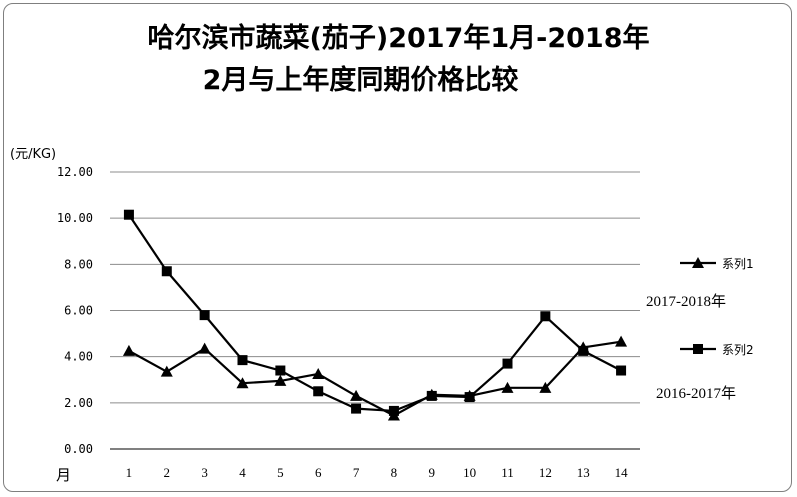 This screenshot has height=497, width=797. Describe the element at coordinates (63, 475) in the screenshot. I see `x-axis-unit-label: 月` at that location.